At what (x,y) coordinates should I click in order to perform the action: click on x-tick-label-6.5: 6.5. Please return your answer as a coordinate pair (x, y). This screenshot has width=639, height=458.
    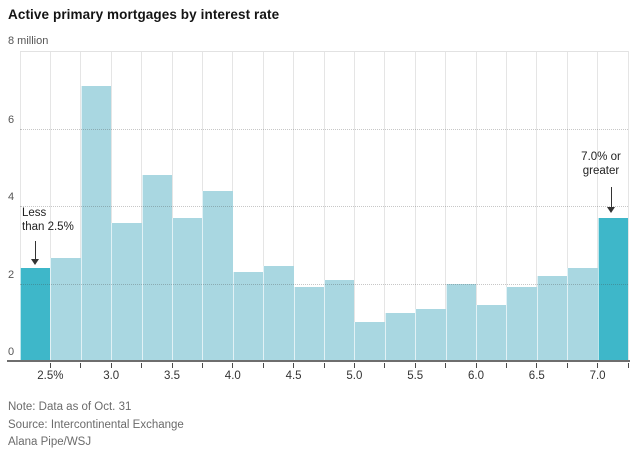
    Looking at the image, I should click on (536, 376).